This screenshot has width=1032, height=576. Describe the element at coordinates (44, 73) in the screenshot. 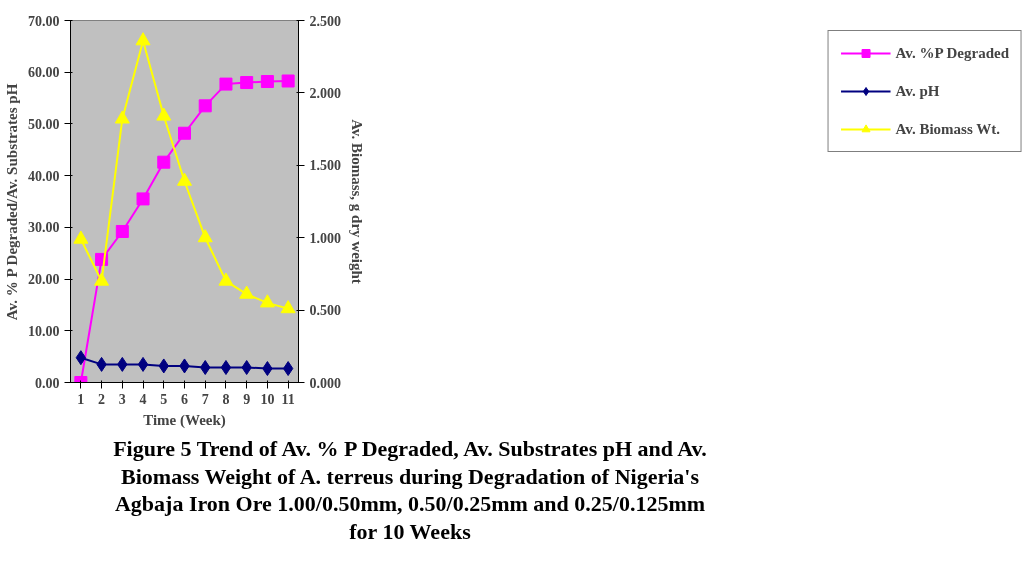

I see `y-tick-label: 60.00` at that location.